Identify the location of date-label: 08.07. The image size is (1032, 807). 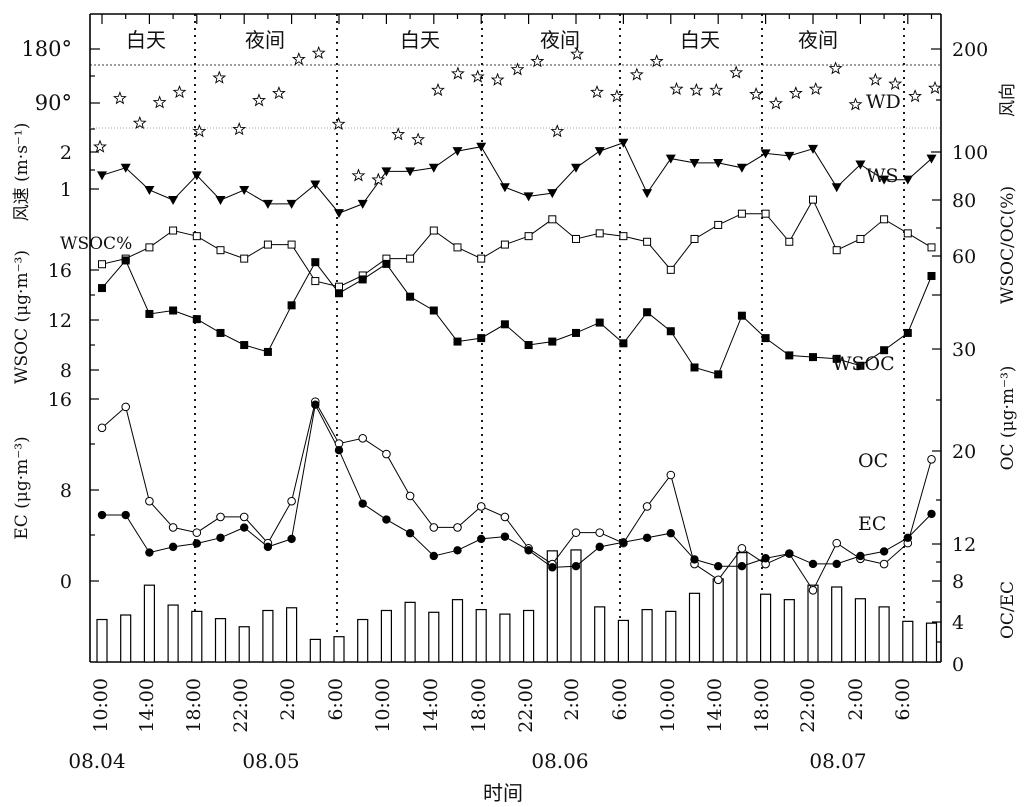
(837, 761).